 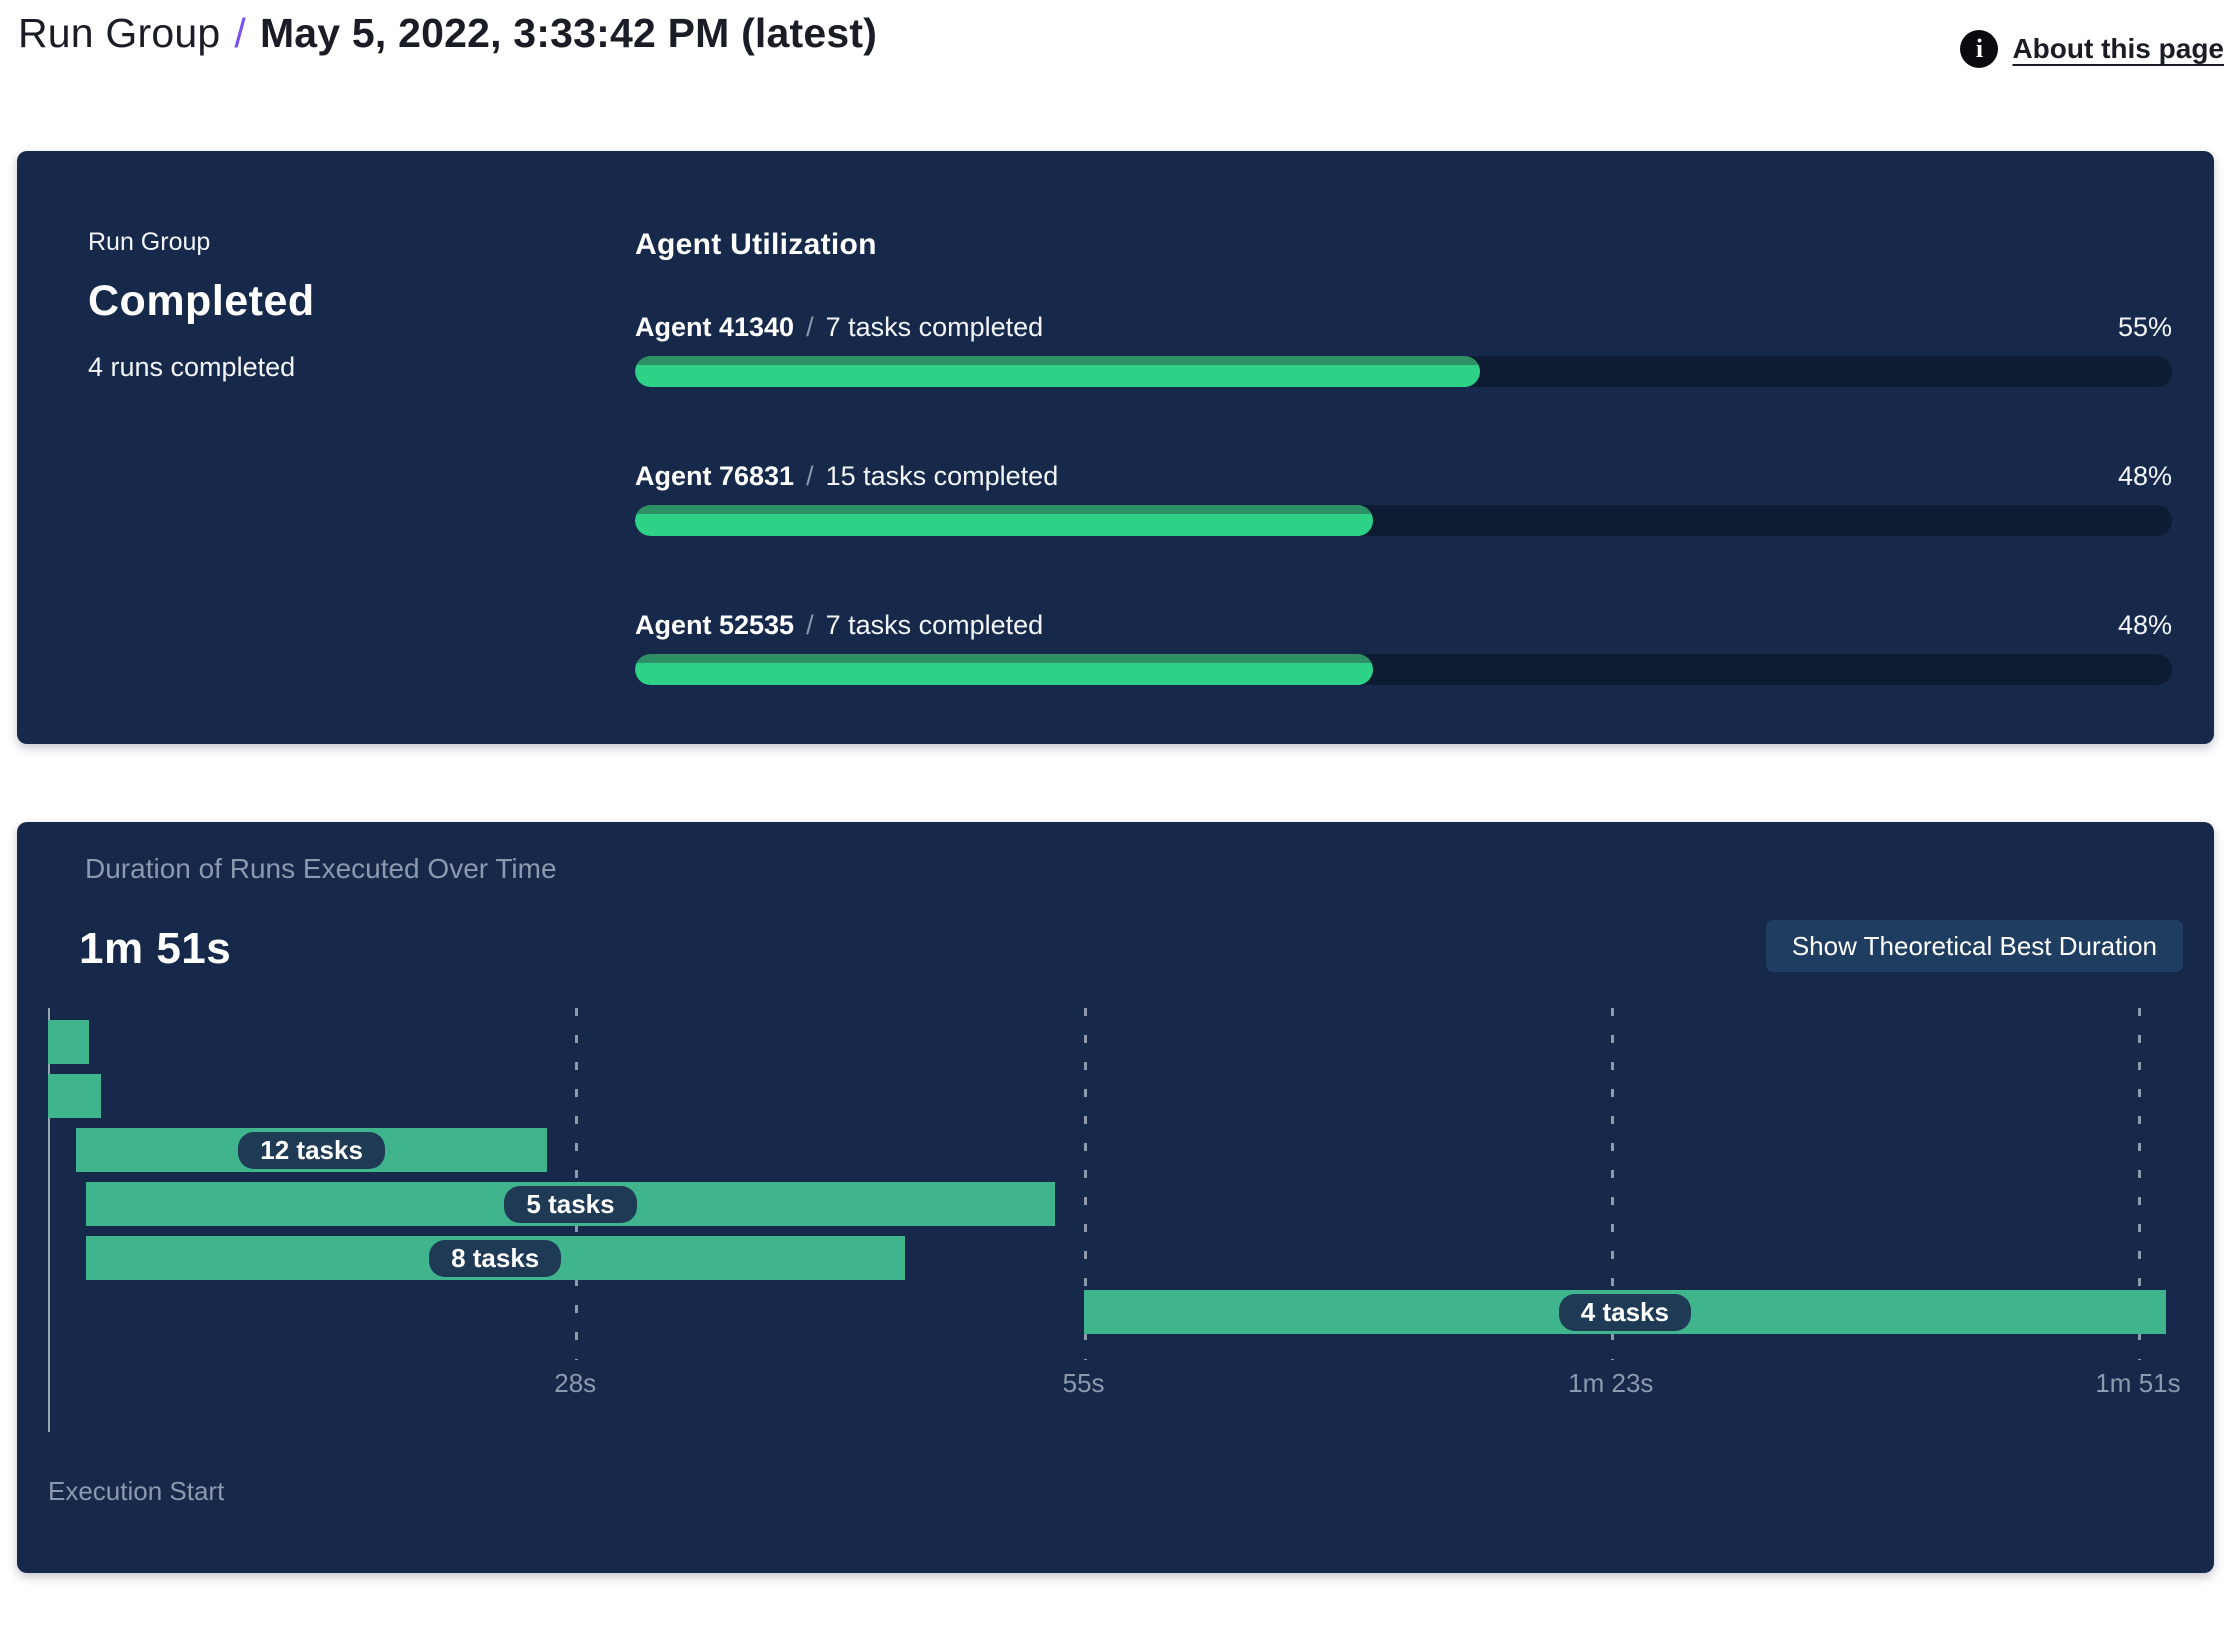 I want to click on axis-tick-label: 55s, so click(x=1083, y=1383).